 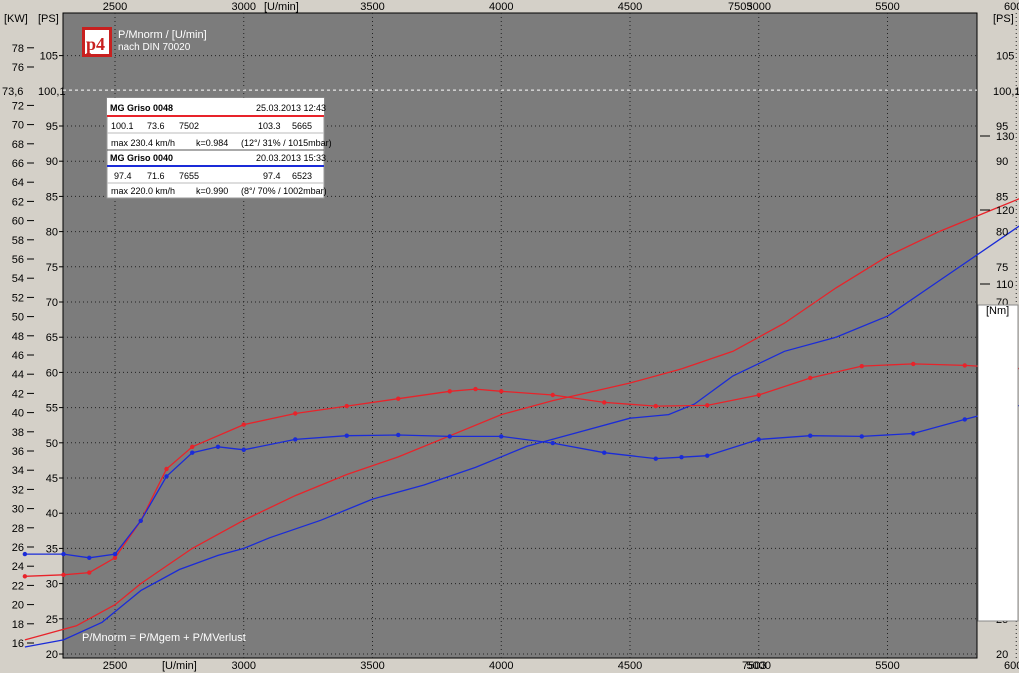 I want to click on ps-tick-left: 40, so click(x=52, y=514).